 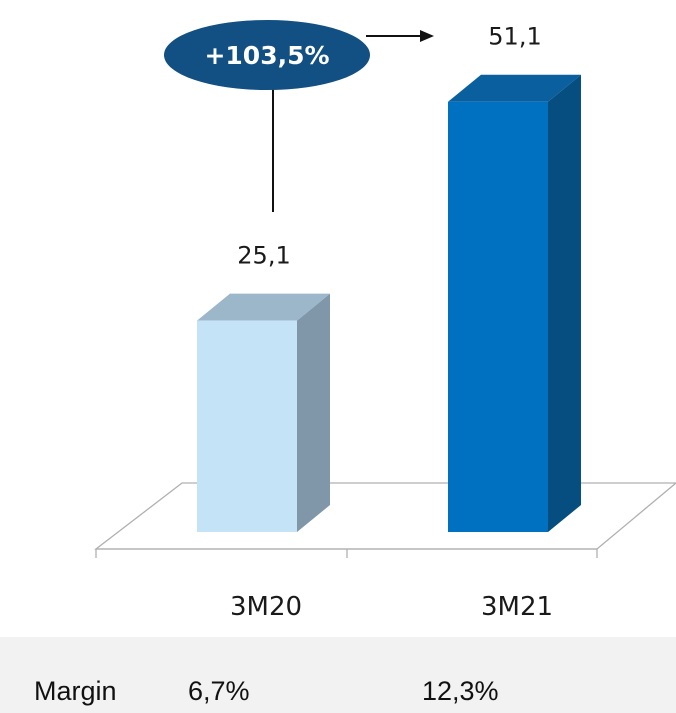 What do you see at coordinates (75, 691) in the screenshot?
I see `margin-label: Margin` at bounding box center [75, 691].